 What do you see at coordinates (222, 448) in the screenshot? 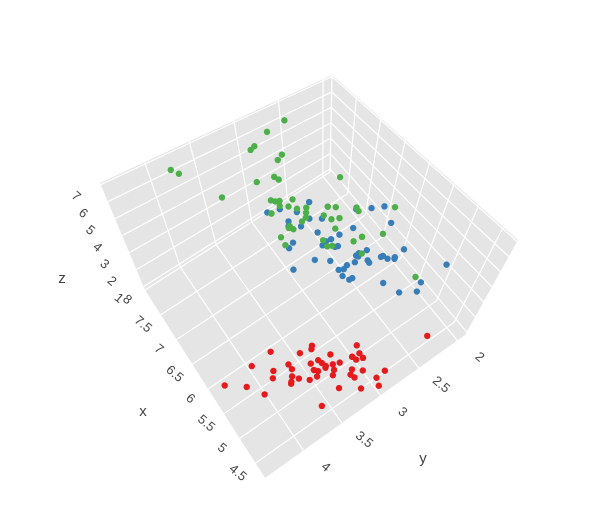
I see `tick-label: 5` at bounding box center [222, 448].